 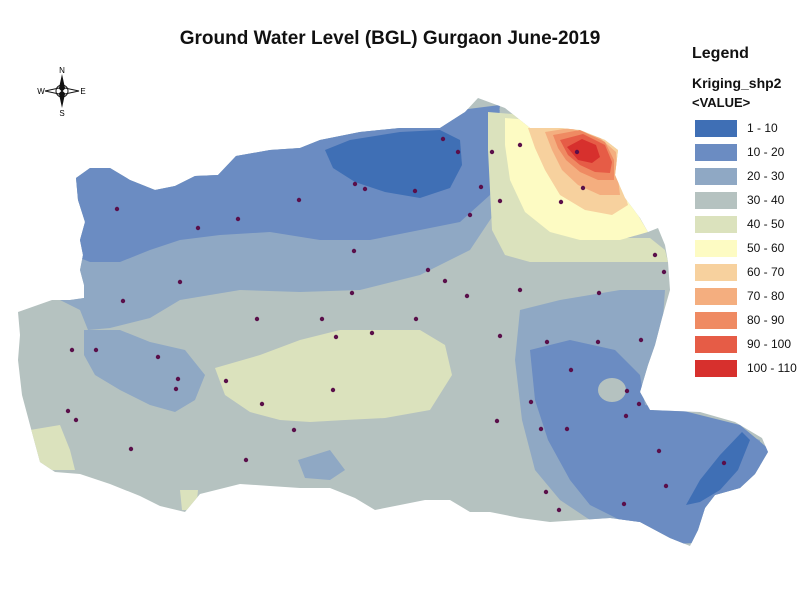 What do you see at coordinates (744, 176) in the screenshot?
I see `legend-item: 20 - 30` at bounding box center [744, 176].